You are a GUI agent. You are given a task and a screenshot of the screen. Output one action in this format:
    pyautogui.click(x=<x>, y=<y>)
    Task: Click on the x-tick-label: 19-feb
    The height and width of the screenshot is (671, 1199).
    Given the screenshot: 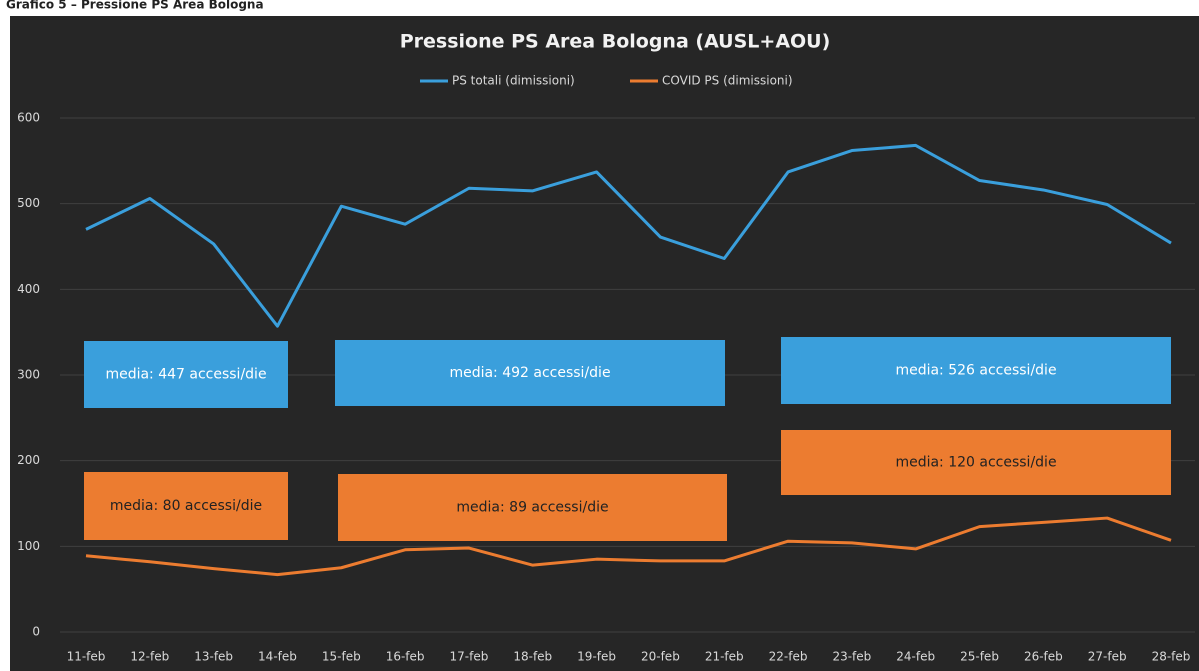 What is the action you would take?
    pyautogui.click(x=596, y=657)
    